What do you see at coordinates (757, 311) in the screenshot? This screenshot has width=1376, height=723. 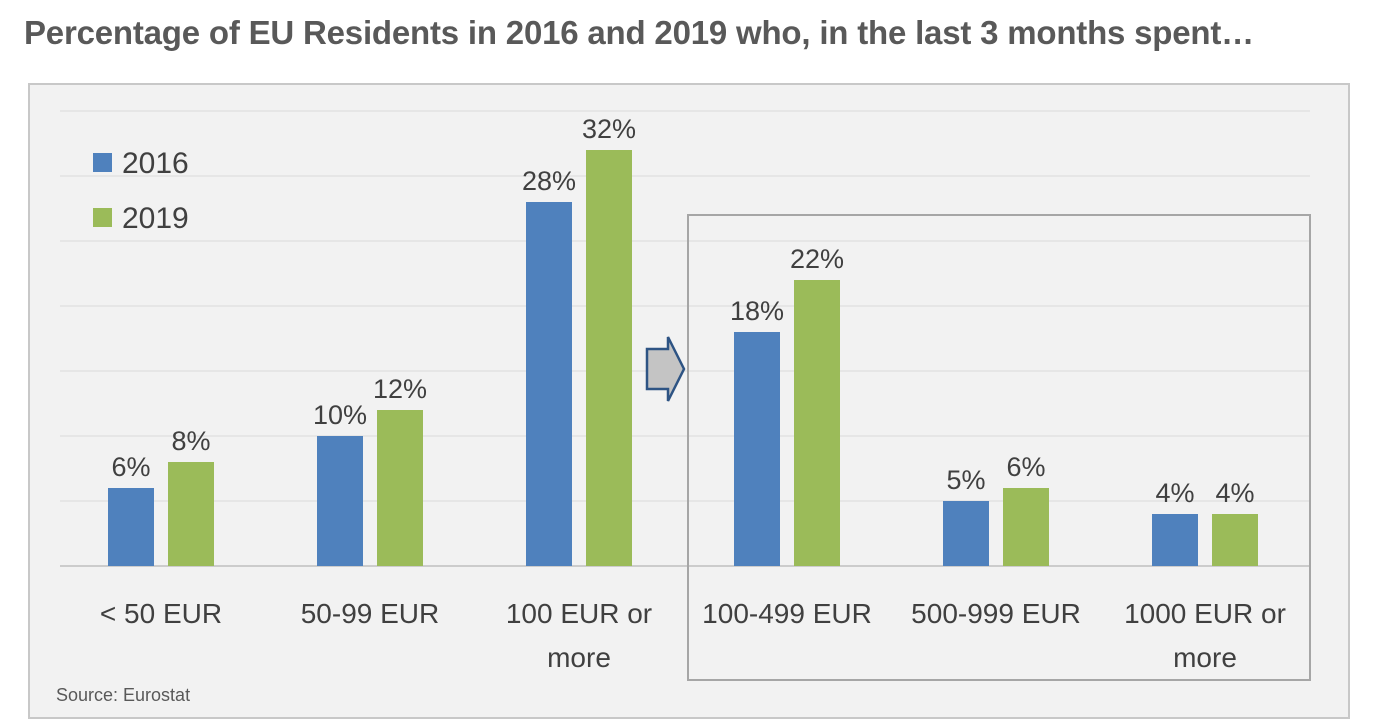 I see `data-label: 18%` at bounding box center [757, 311].